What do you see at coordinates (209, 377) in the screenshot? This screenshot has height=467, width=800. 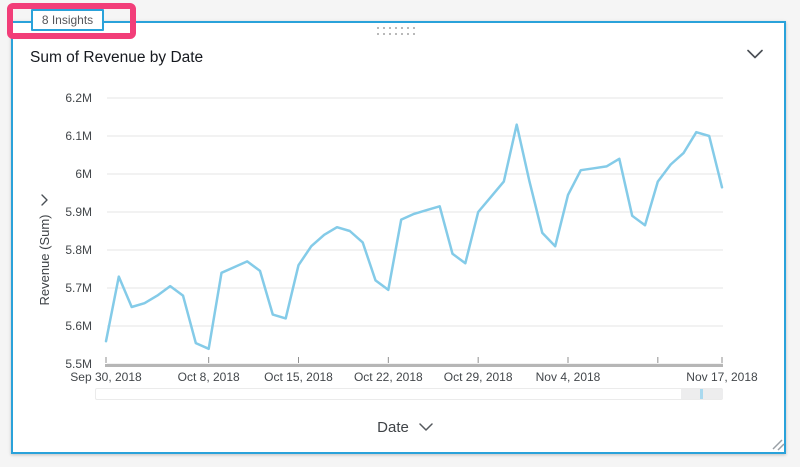 I see `x-tick-label: Oct 8, 2018` at bounding box center [209, 377].